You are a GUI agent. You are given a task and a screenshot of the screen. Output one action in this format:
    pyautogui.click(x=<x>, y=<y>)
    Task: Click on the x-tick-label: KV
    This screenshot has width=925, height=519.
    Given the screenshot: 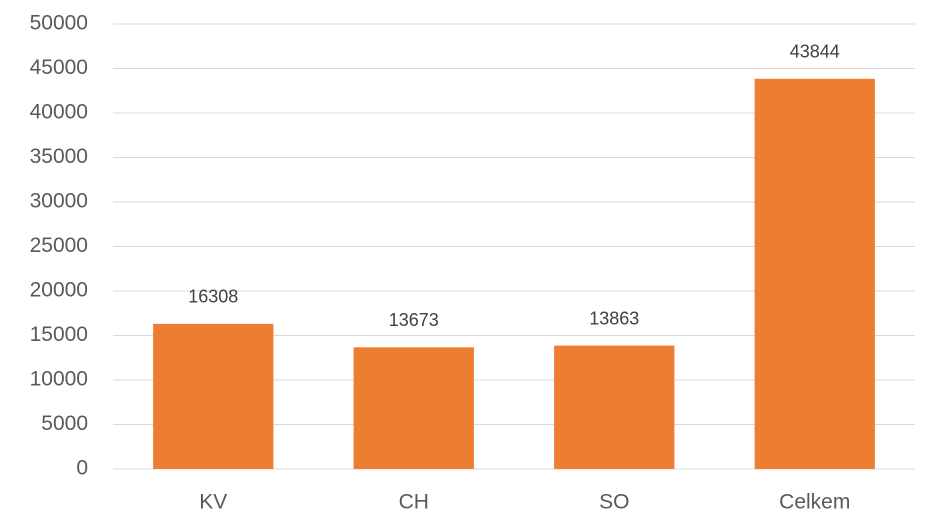 What is the action you would take?
    pyautogui.click(x=213, y=502)
    